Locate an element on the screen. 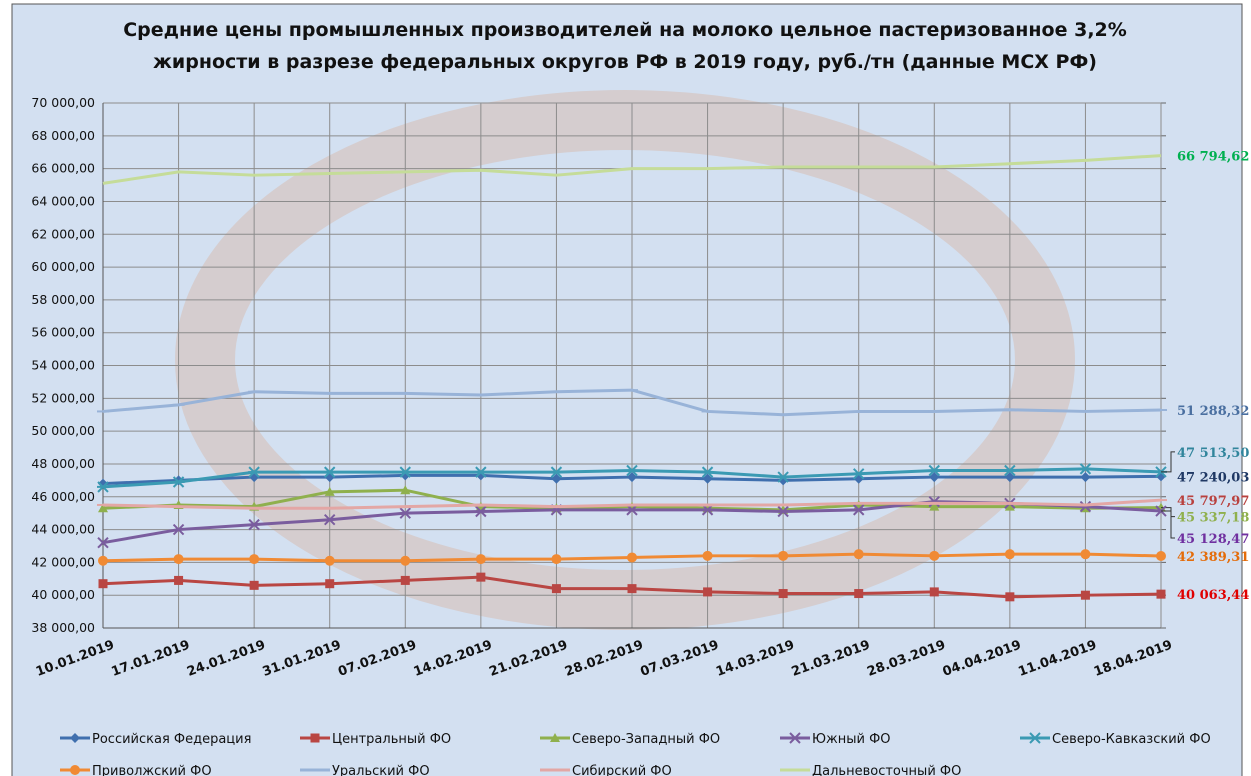 This screenshot has height=776, width=1251. y-tick-label: 42 000,00 is located at coordinates (63, 561).